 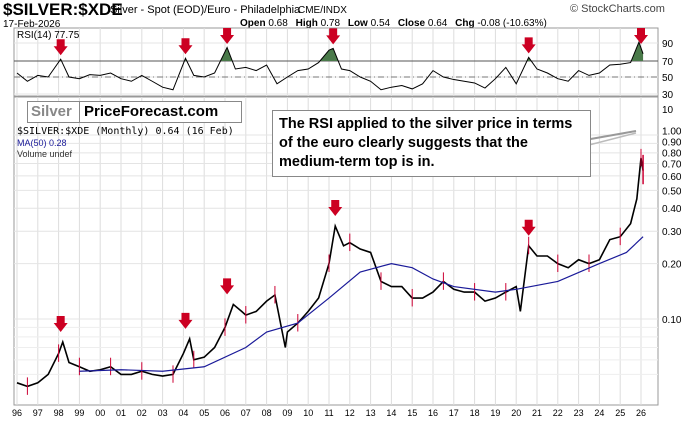 What do you see at coordinates (183, 413) in the screenshot?
I see `x-tick-label: 04` at bounding box center [183, 413].